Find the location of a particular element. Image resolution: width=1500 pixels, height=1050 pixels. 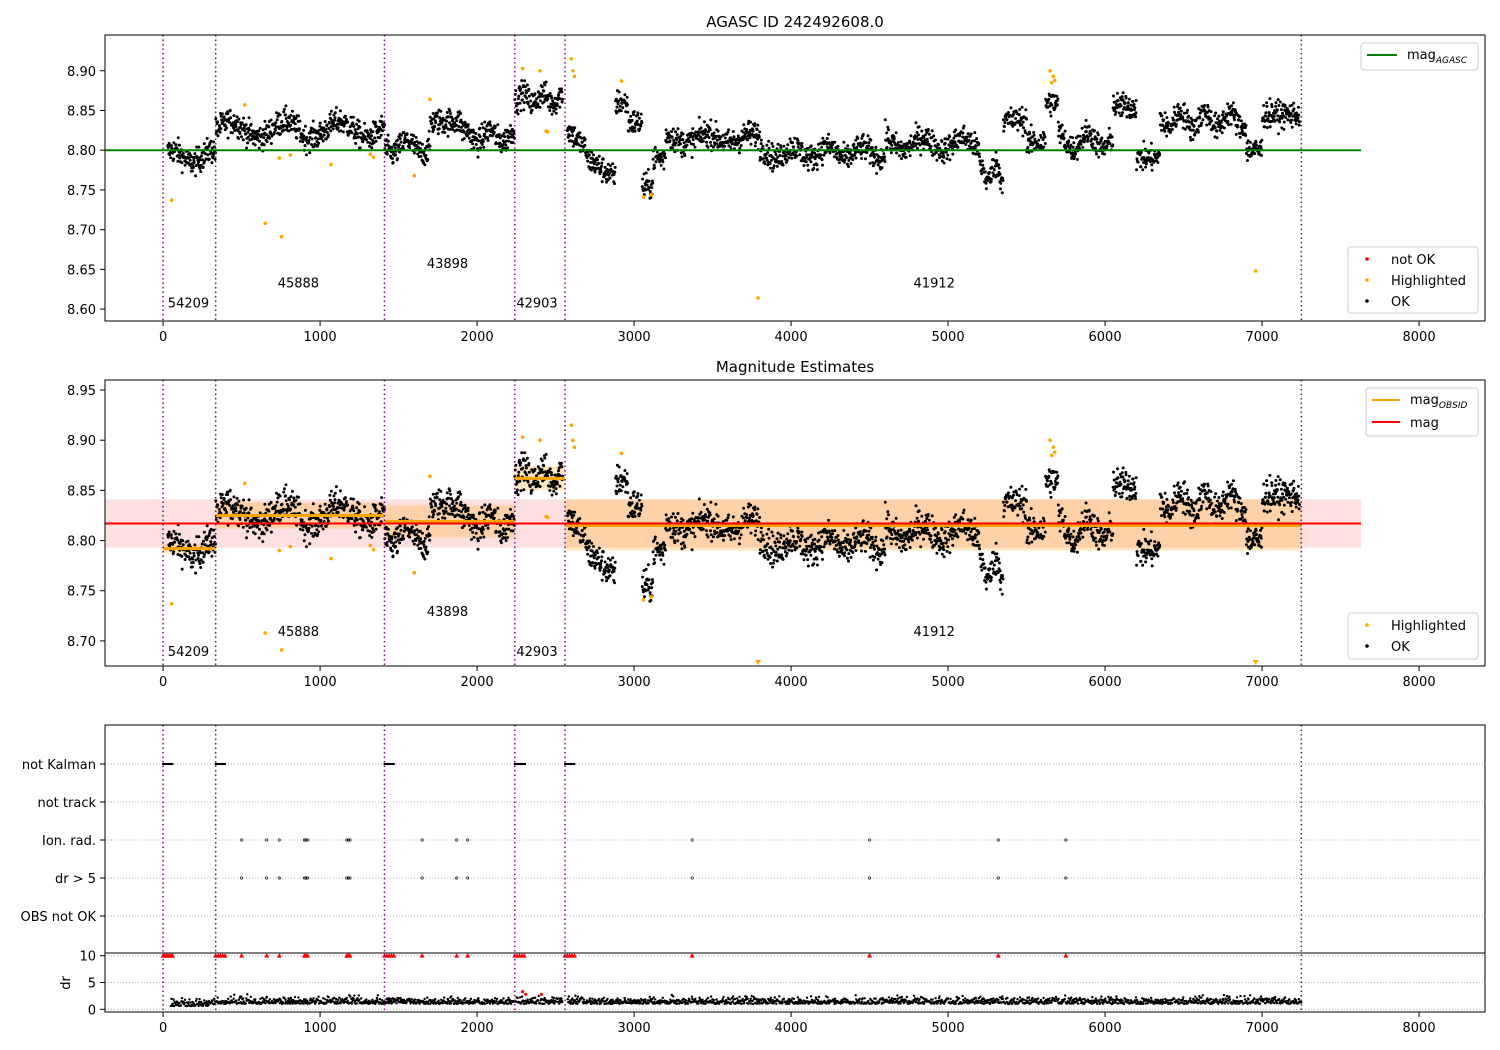

p1-xtick-label: 7000 is located at coordinates (1262, 337).